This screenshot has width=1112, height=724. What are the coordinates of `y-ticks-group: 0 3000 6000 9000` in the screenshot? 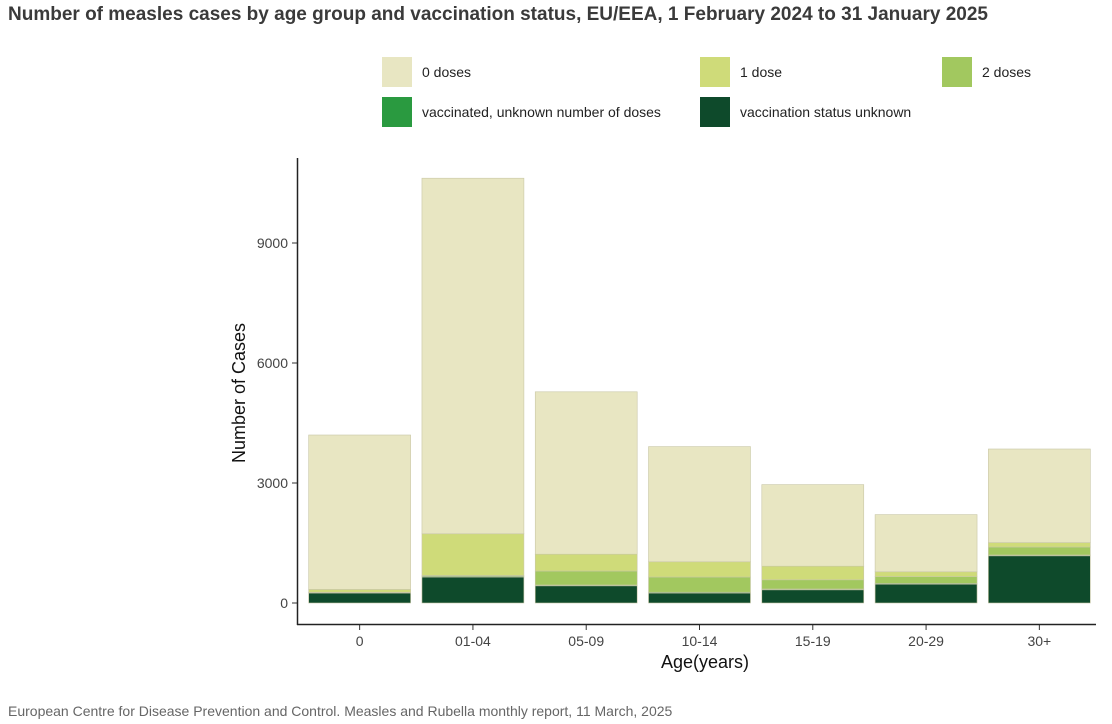 It's located at (277, 423).